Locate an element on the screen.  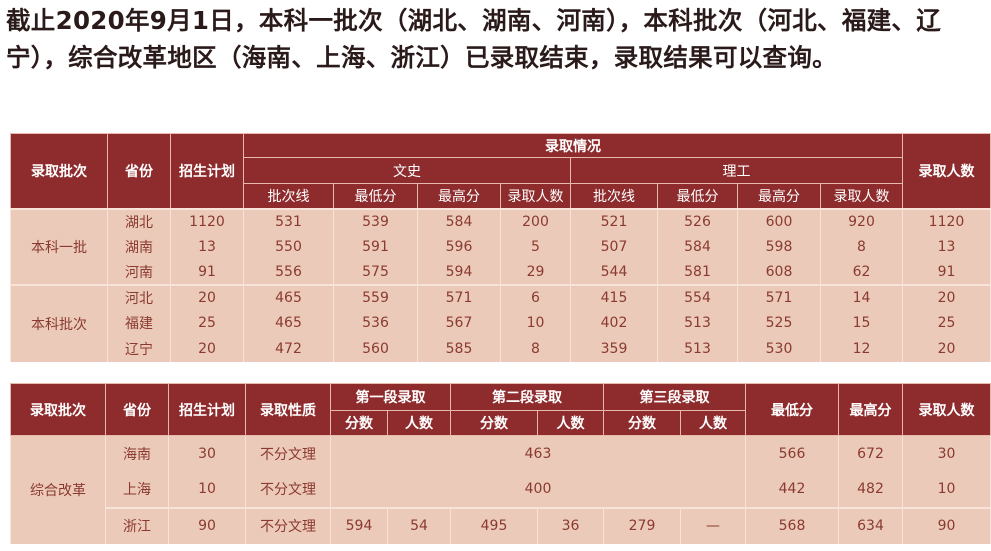
value-cell: 10 is located at coordinates (535, 323).